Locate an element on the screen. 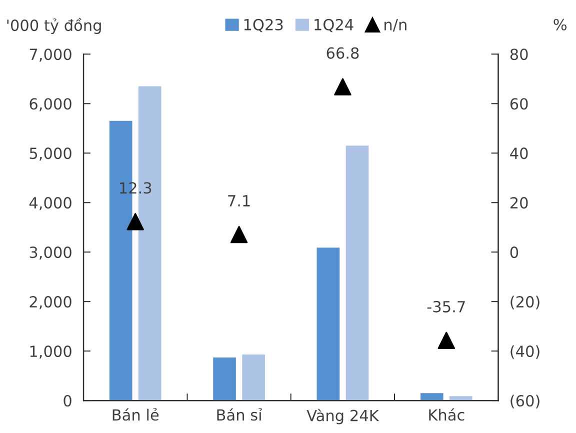 Image resolution: width=576 pixels, height=433 pixels. y2-tick-label: 60 is located at coordinates (519, 104).